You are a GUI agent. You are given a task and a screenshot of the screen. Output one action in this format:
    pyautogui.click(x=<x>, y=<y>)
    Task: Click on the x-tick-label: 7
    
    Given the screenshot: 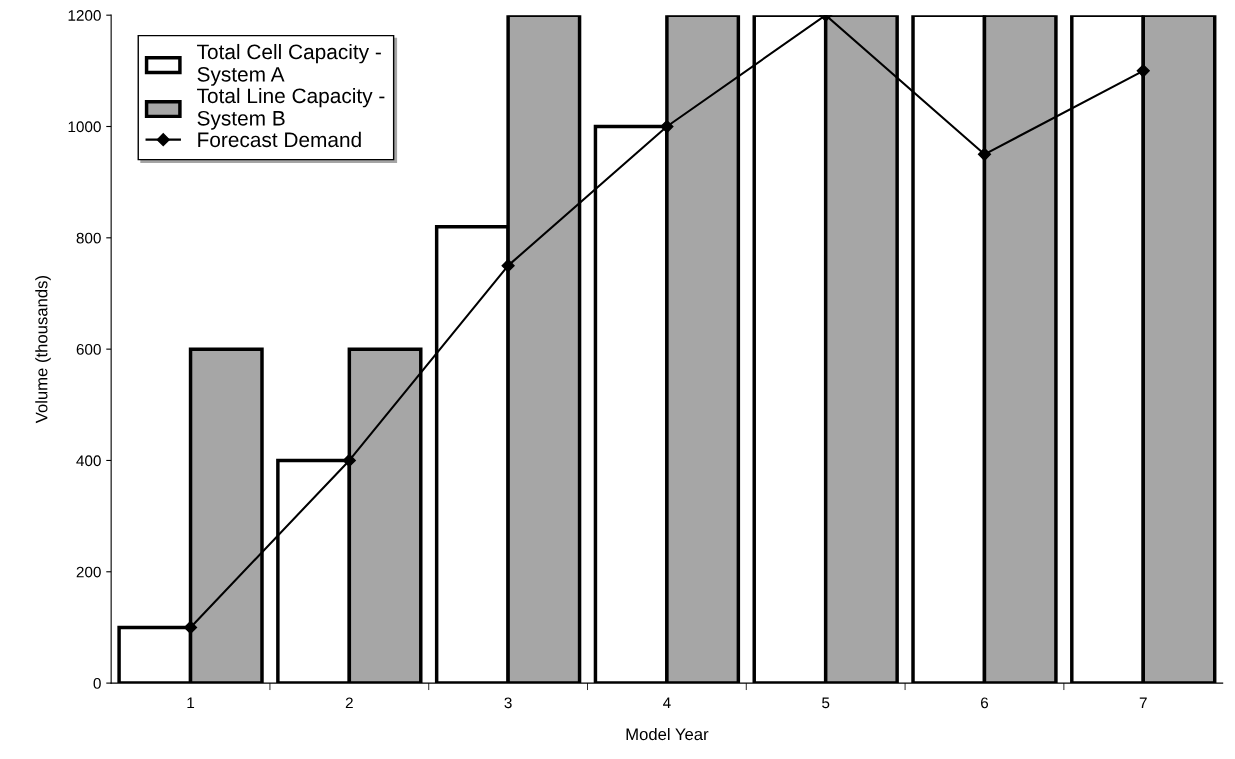 What is the action you would take?
    pyautogui.click(x=1143, y=703)
    